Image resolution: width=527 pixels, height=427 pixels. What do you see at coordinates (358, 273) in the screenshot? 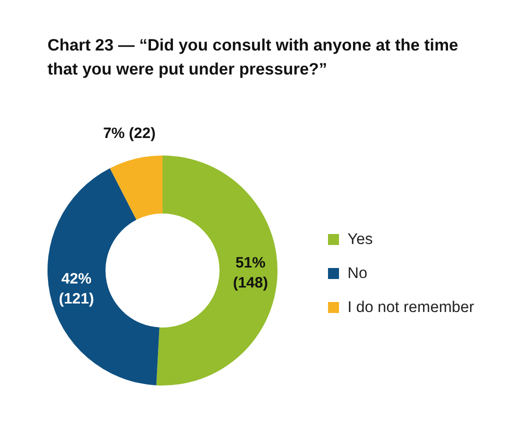
I see `legend-label: No` at bounding box center [358, 273].